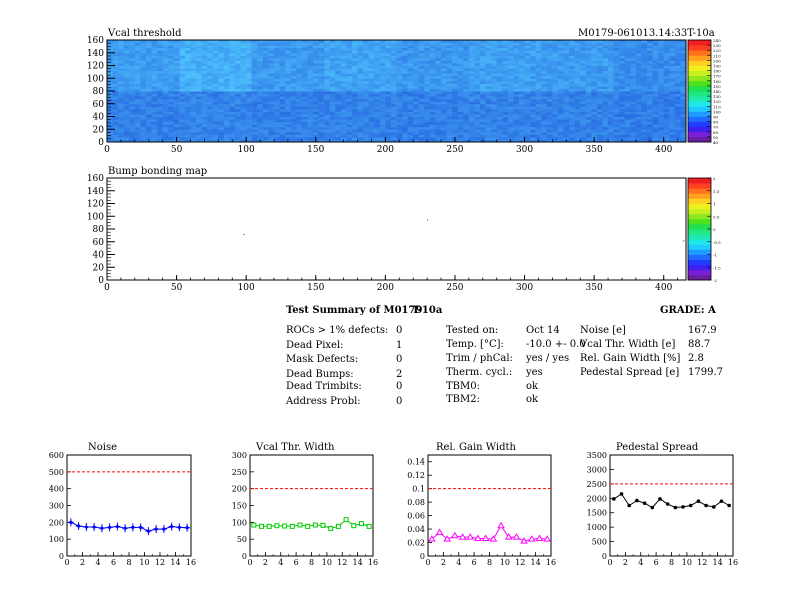 This screenshot has height=612, width=792. Describe the element at coordinates (663, 288) in the screenshot. I see `x-tick-label: 400` at that location.